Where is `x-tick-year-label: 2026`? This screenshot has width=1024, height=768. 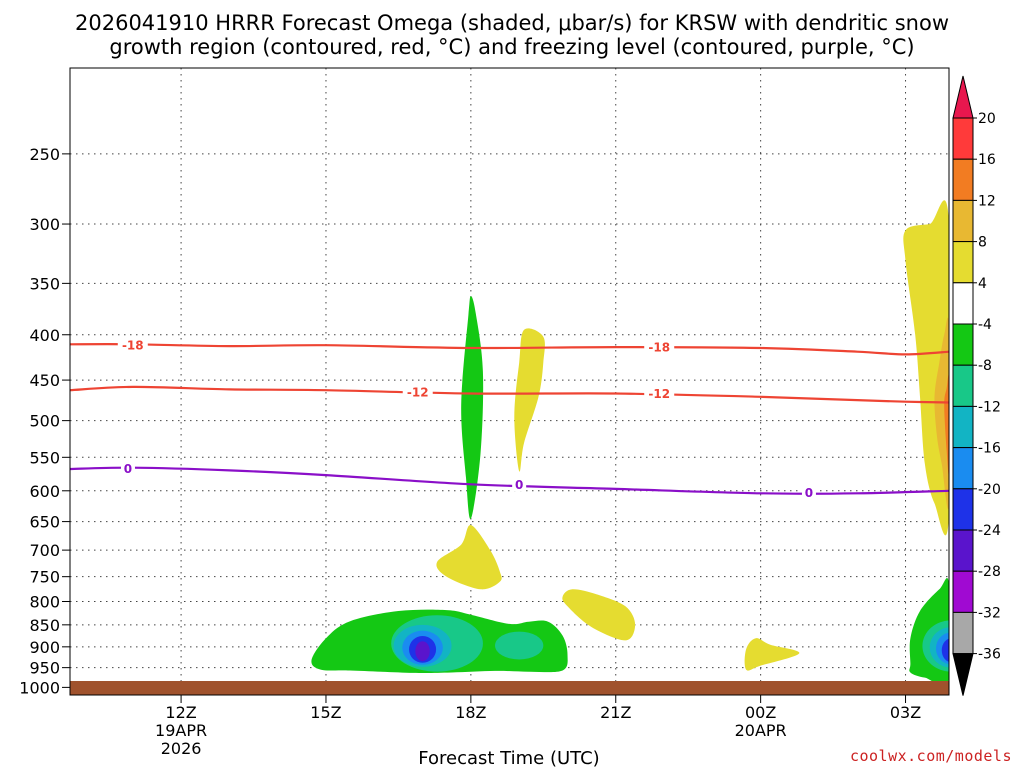
x-tick-year-label: 2026 is located at coordinates (181, 748).